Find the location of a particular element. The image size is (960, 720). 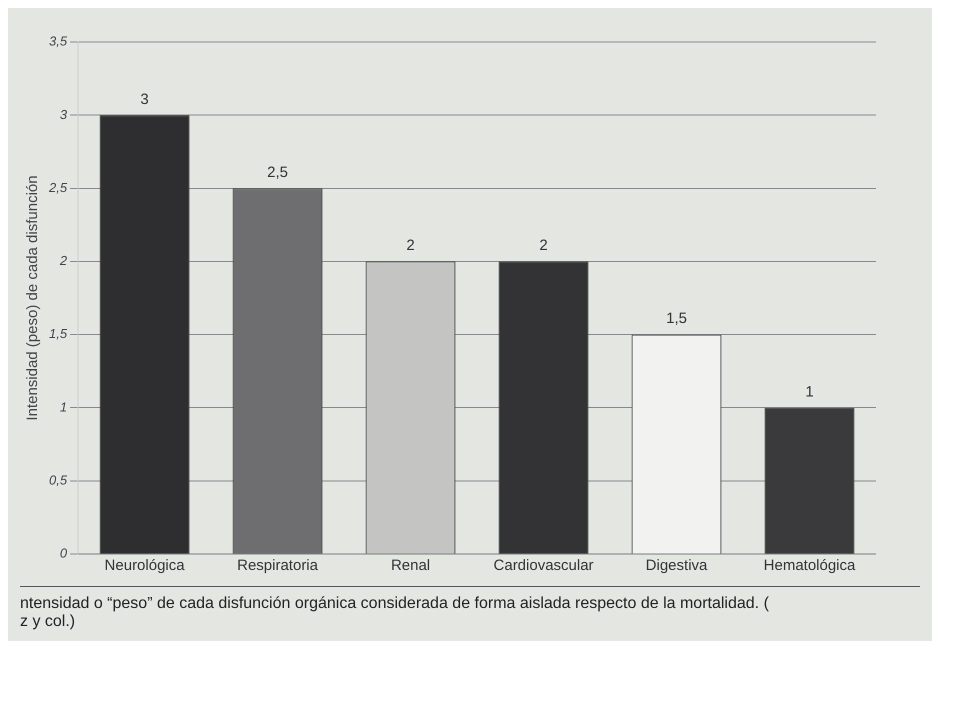

x-tick-label: Respiratoria is located at coordinates (278, 565).